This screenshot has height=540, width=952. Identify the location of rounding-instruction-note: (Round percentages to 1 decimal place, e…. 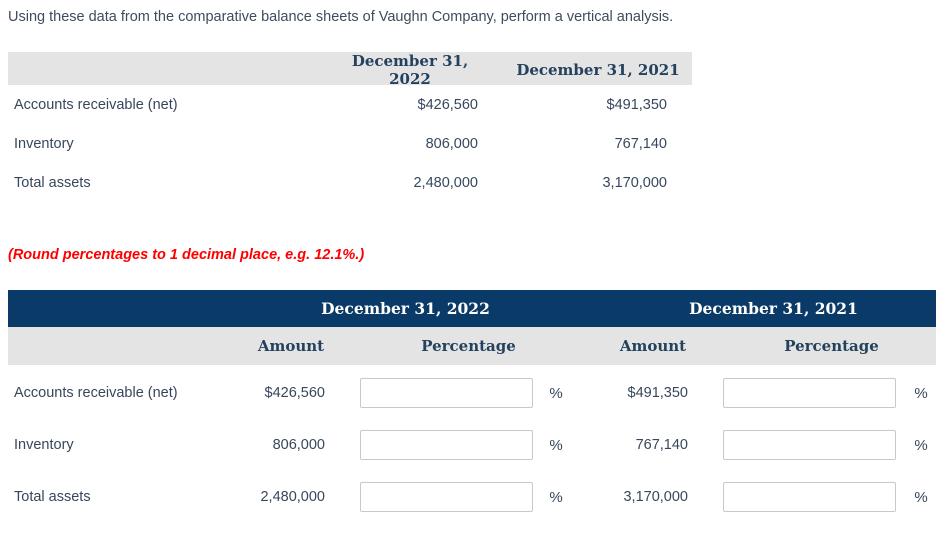
(186, 255).